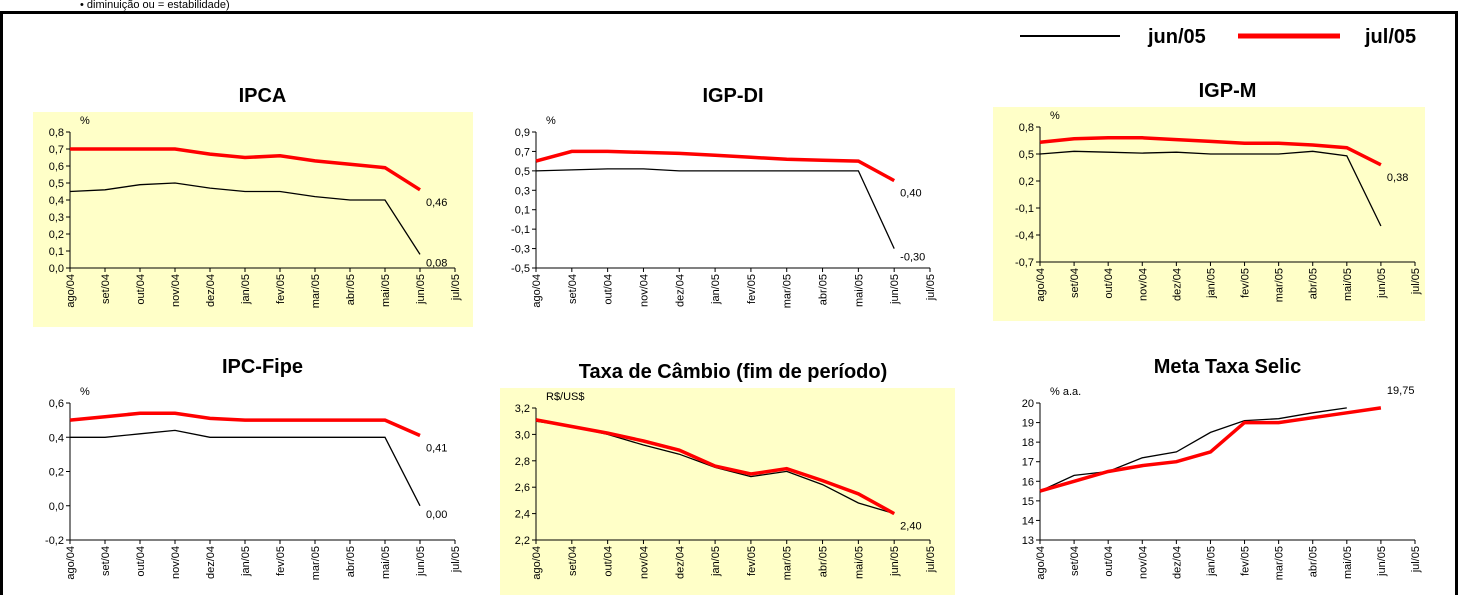 This screenshot has width=1459, height=595. Describe the element at coordinates (56, 252) in the screenshot. I see `y-tick-label: 0,1` at that location.